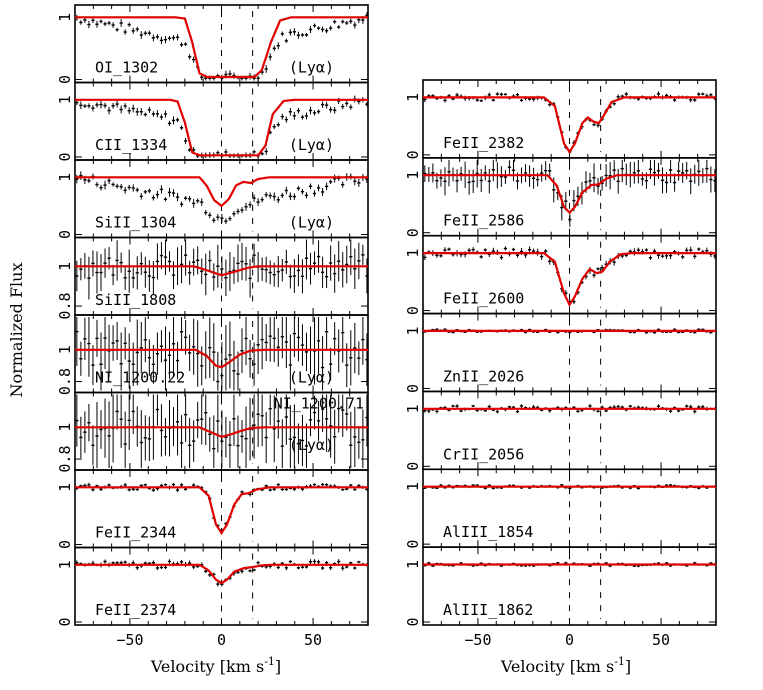 The height and width of the screenshot is (690, 763). I want to click on panel-ion-label: NI_1200.71, so click(319, 404).